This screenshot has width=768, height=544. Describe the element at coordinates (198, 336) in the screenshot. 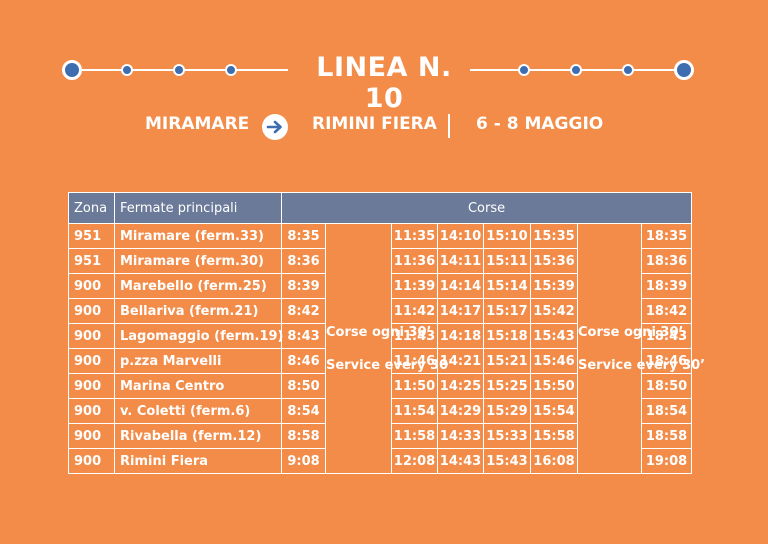

I see `stop-name-cell: Lagomaggio (ferm.19)` at that location.